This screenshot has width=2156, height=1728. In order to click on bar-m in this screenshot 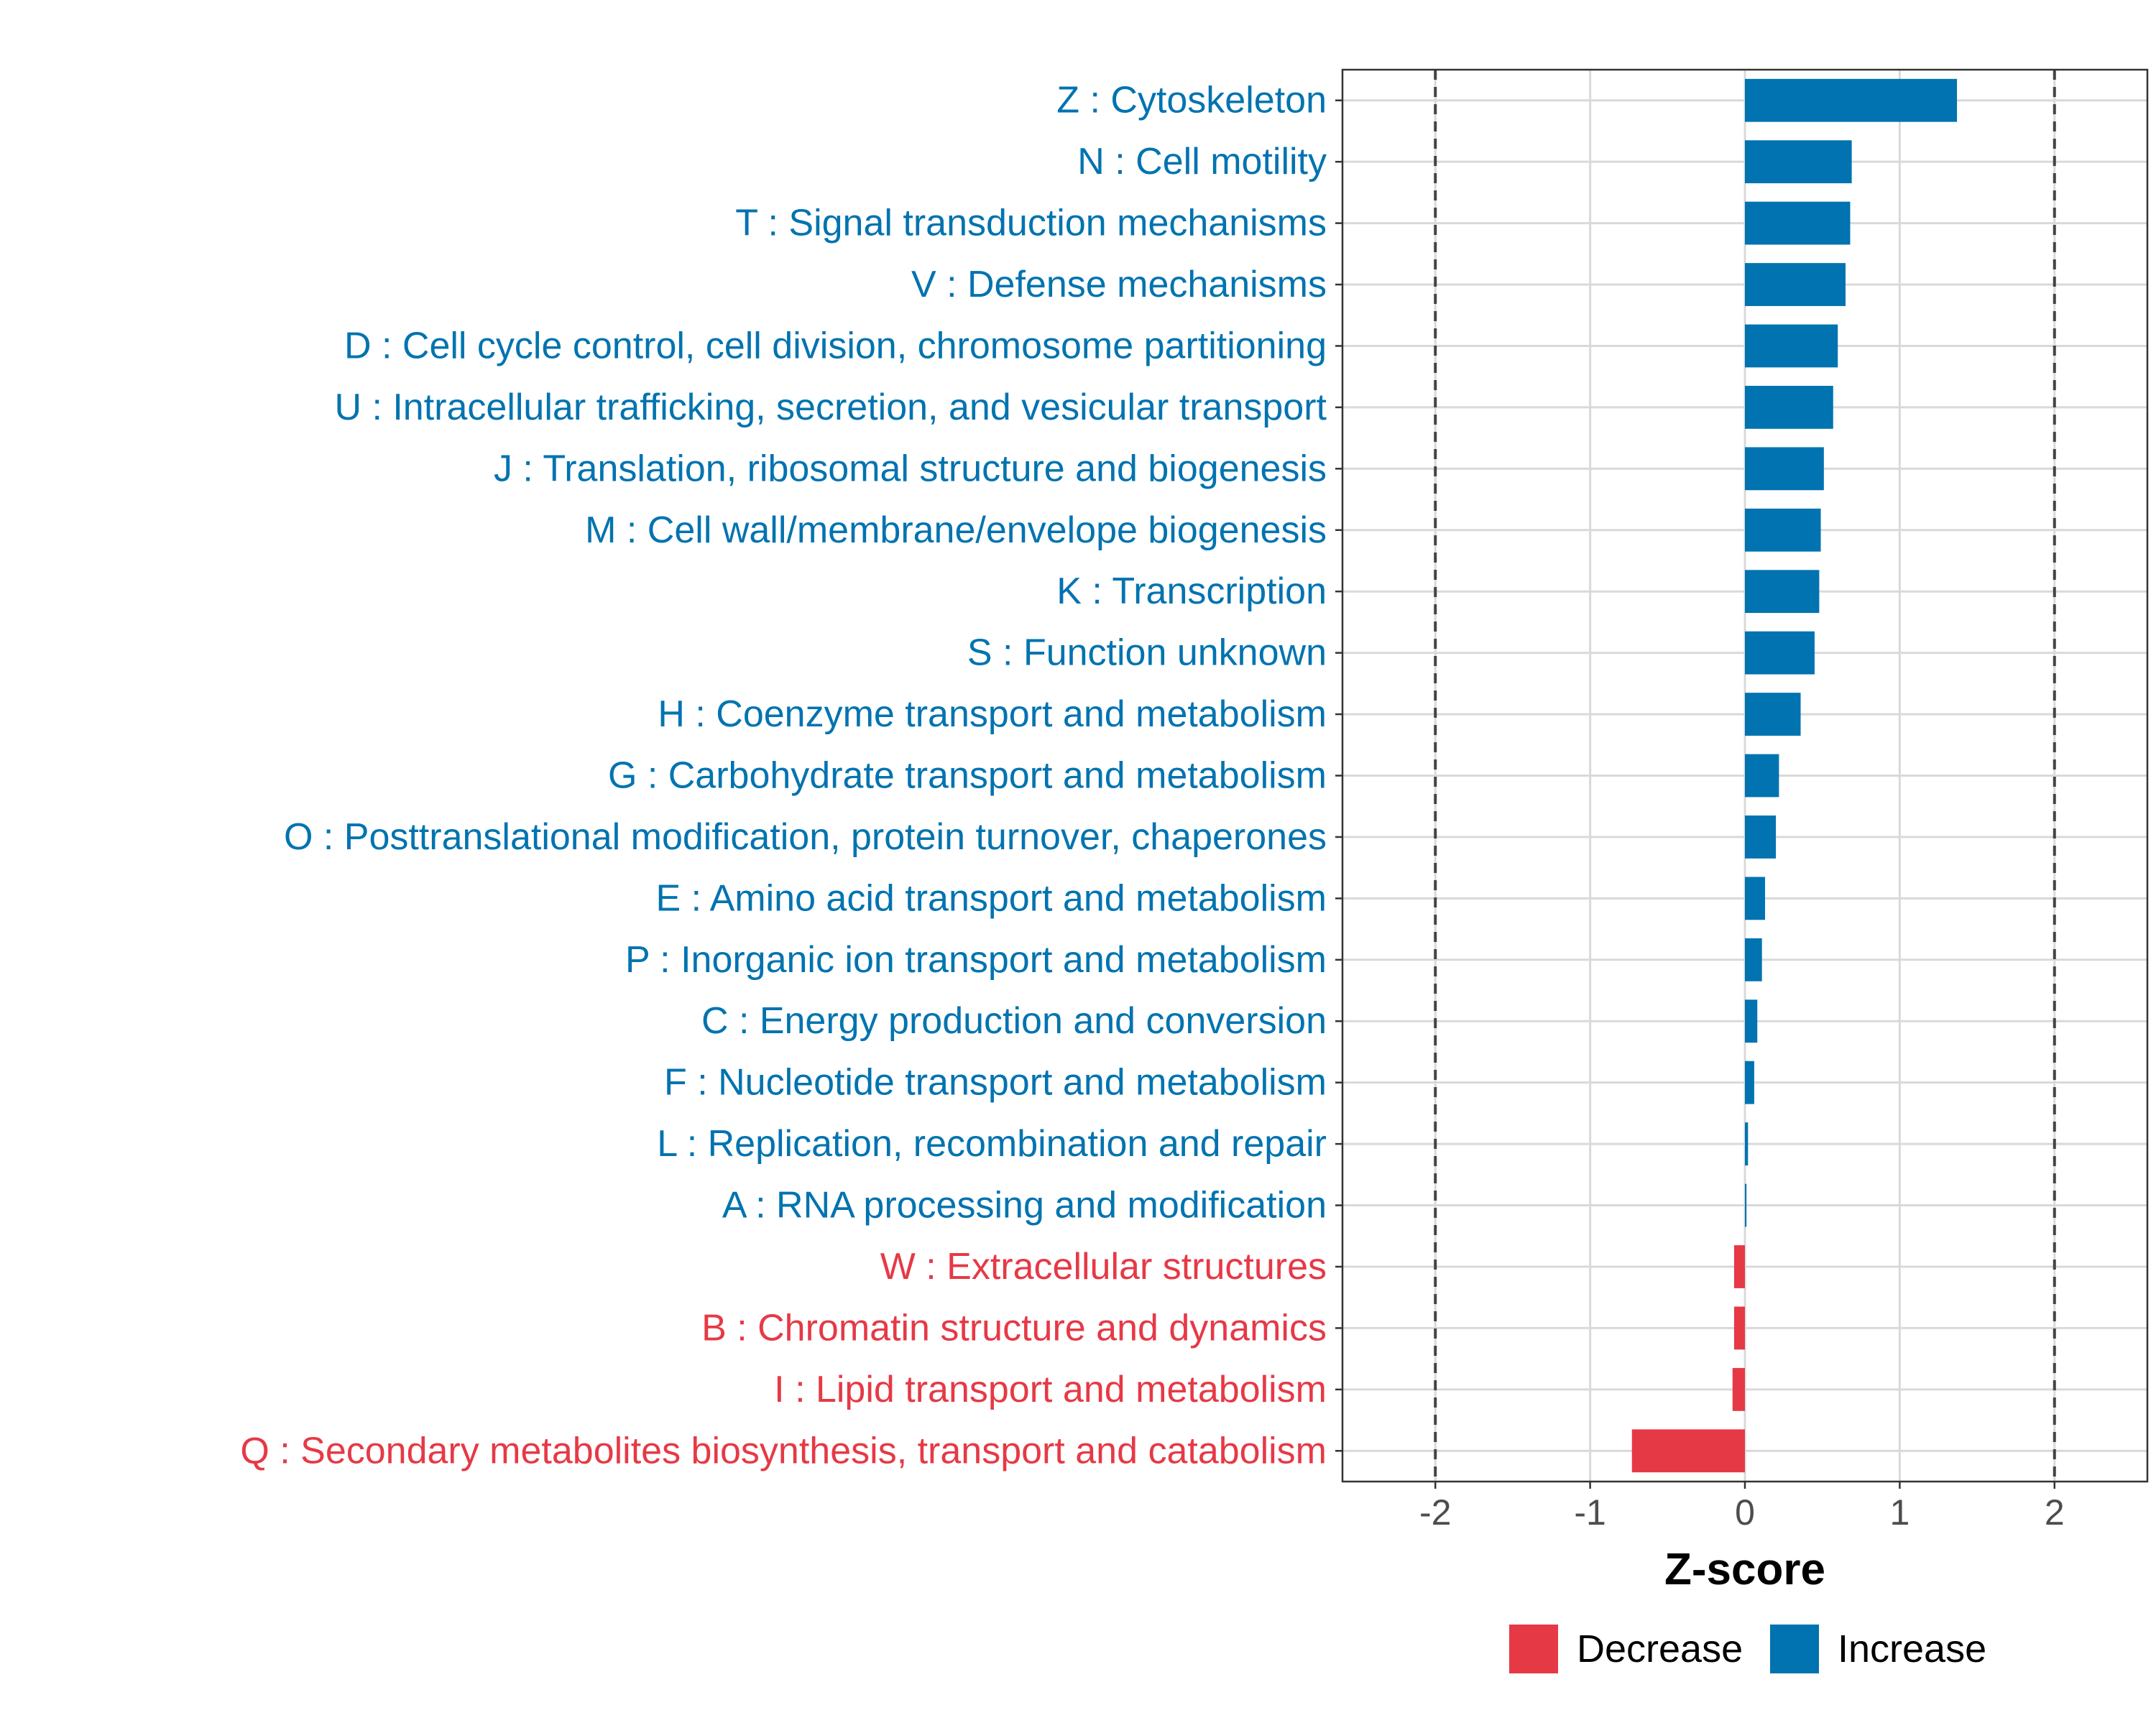, I will do `click(1783, 530)`.